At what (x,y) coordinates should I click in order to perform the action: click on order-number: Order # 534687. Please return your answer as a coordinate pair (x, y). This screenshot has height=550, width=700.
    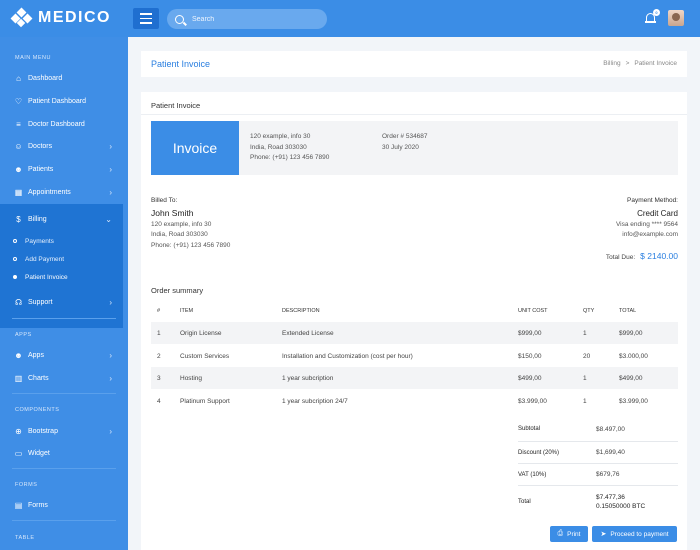
    Looking at the image, I should click on (405, 136).